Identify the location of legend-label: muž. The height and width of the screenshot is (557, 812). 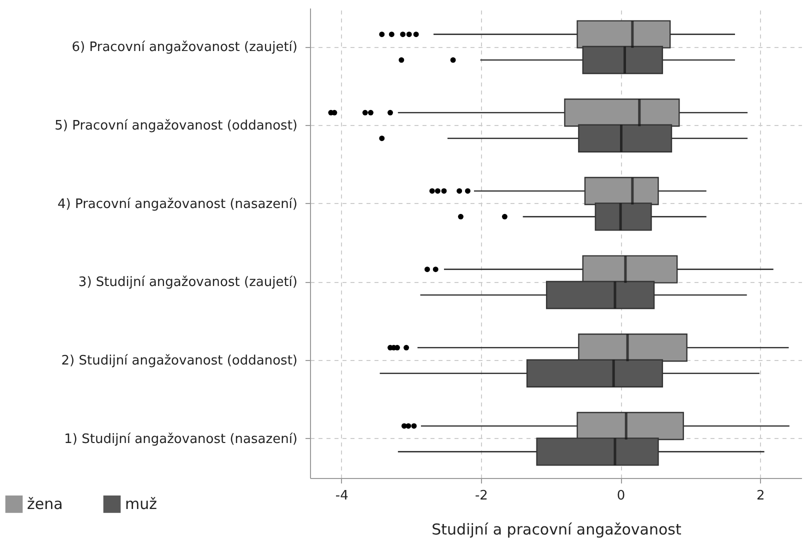
(141, 504).